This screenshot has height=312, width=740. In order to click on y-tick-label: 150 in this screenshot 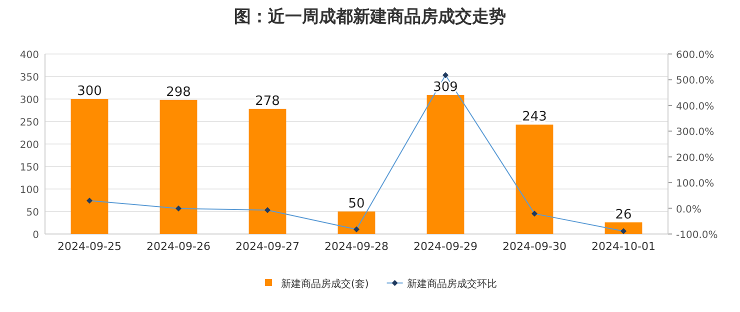, I will do `click(29, 168)`.